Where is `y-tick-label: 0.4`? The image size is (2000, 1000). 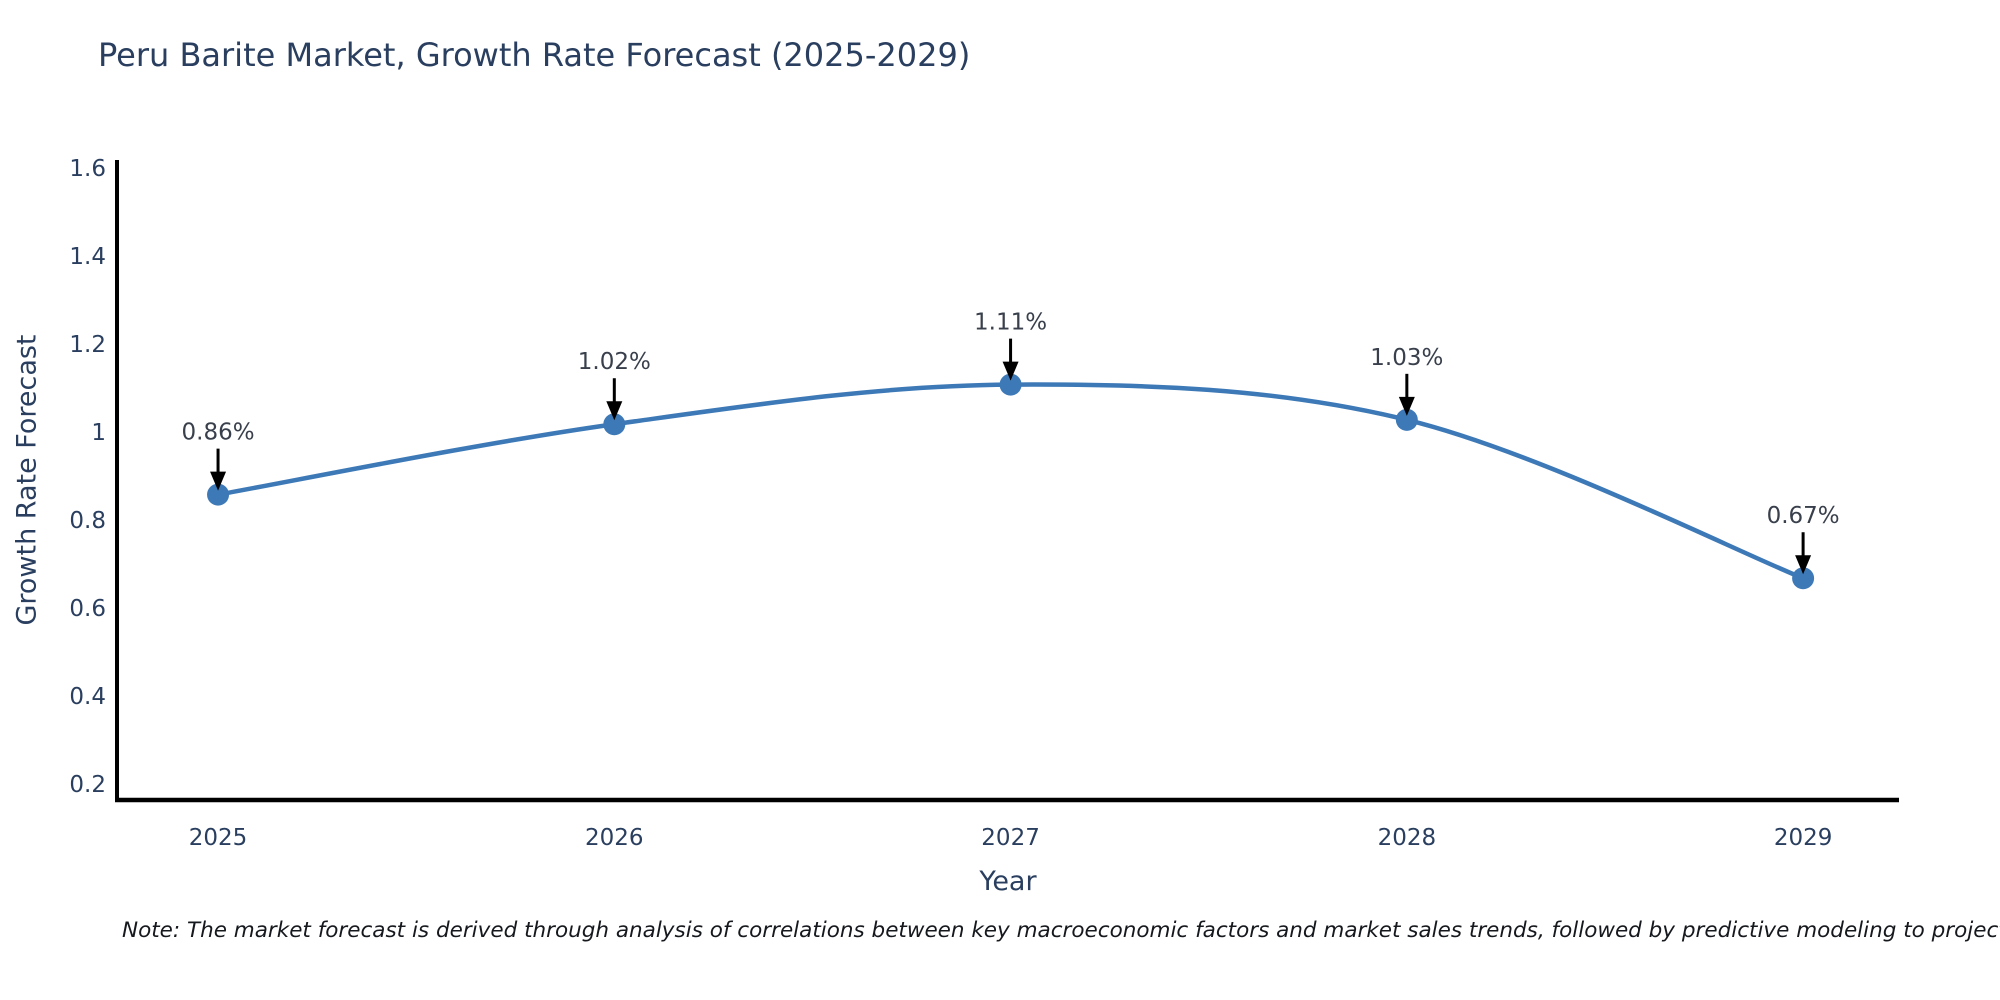 y-tick-label: 0.4 is located at coordinates (87, 697).